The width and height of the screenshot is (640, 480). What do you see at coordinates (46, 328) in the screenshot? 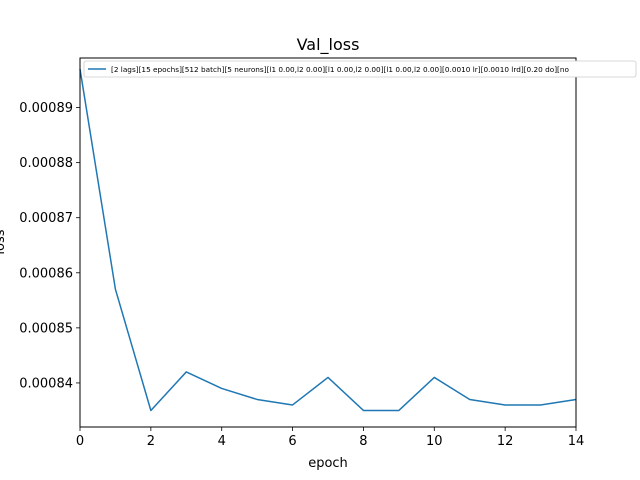
I see `y-tick-label: 0.00085` at bounding box center [46, 328].